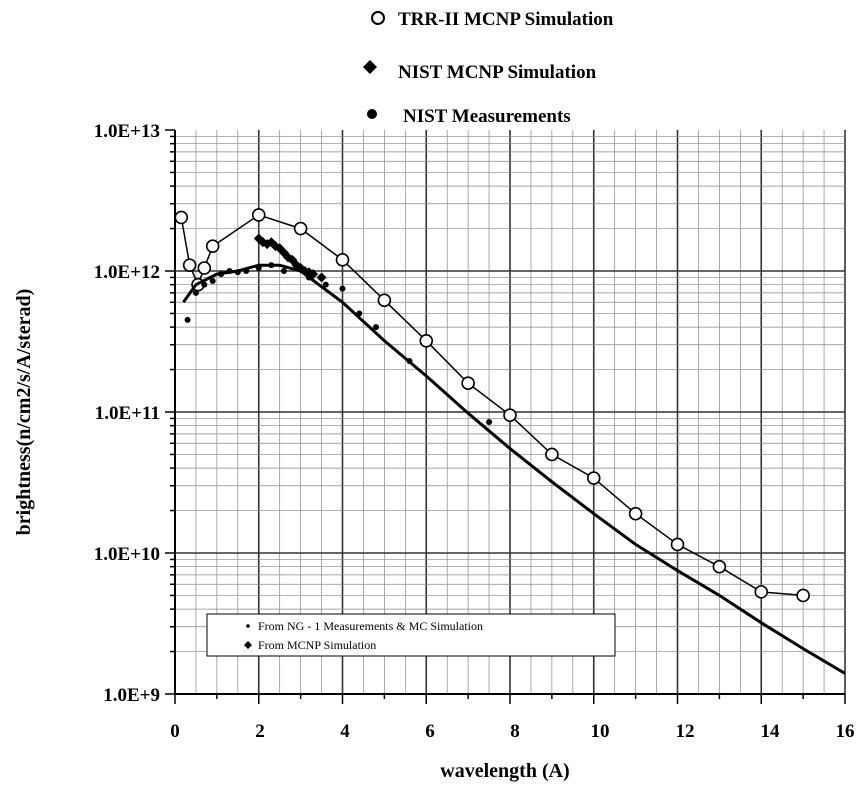  What do you see at coordinates (127, 272) in the screenshot?
I see `y-tick-label: 1.0E+12` at bounding box center [127, 272].